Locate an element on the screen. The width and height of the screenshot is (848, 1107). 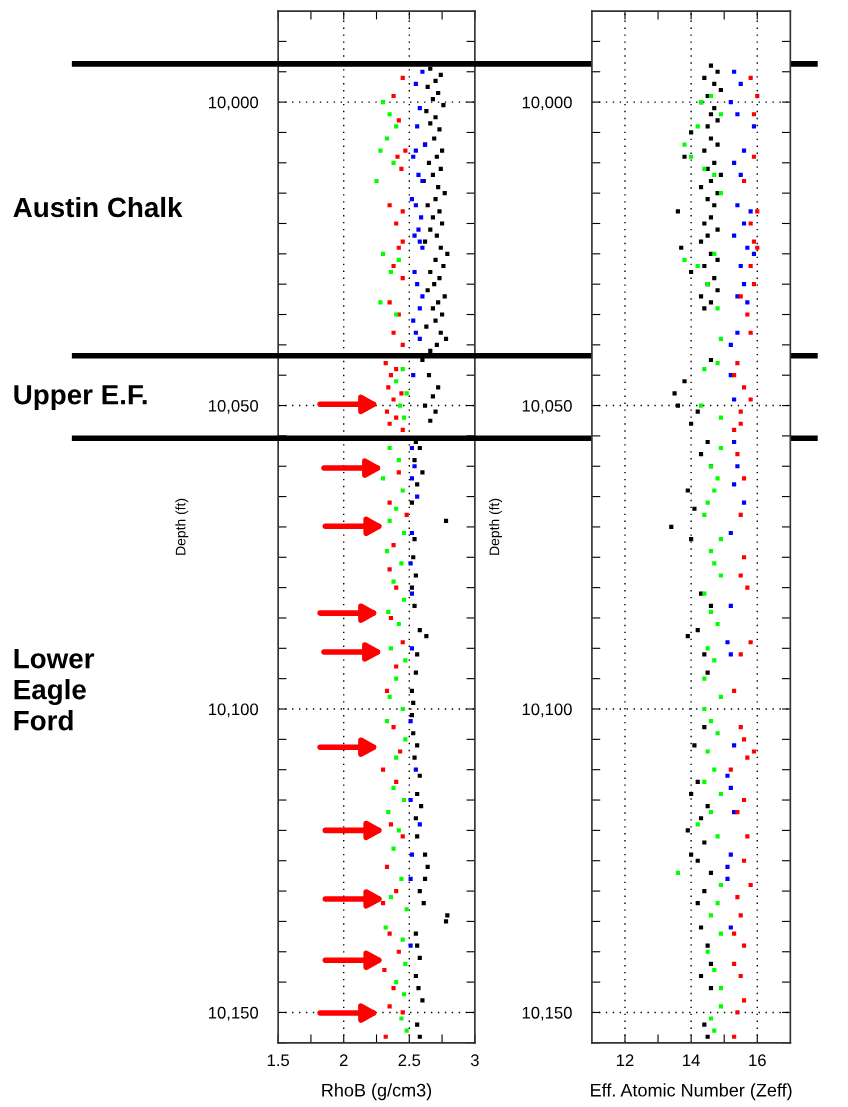
x-tick-label: 3 is located at coordinates (474, 1060).